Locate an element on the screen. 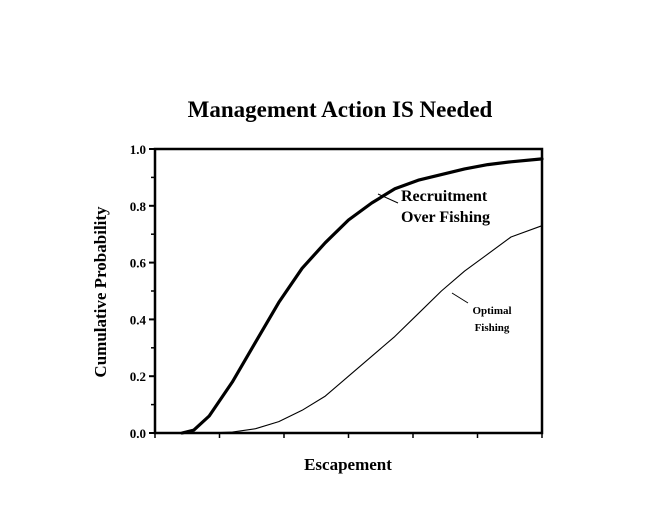 This screenshot has height=520, width=671. annotation-label-recruitment: Over Fishing is located at coordinates (445, 217).